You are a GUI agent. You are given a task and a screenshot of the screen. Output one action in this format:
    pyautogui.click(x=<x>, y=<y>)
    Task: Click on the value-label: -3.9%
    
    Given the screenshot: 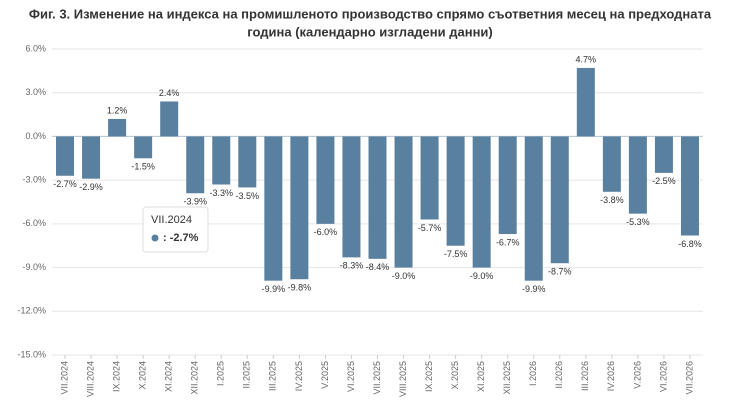 What is the action you would take?
    pyautogui.click(x=195, y=202)
    